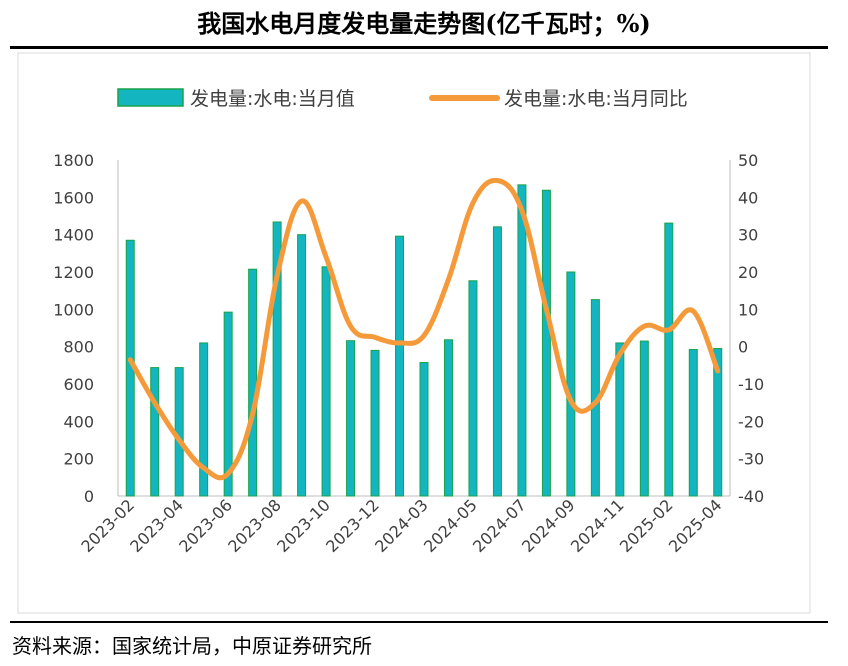 The height and width of the screenshot is (666, 848). What do you see at coordinates (419, 622) in the screenshot?
I see `footer-rule` at bounding box center [419, 622].